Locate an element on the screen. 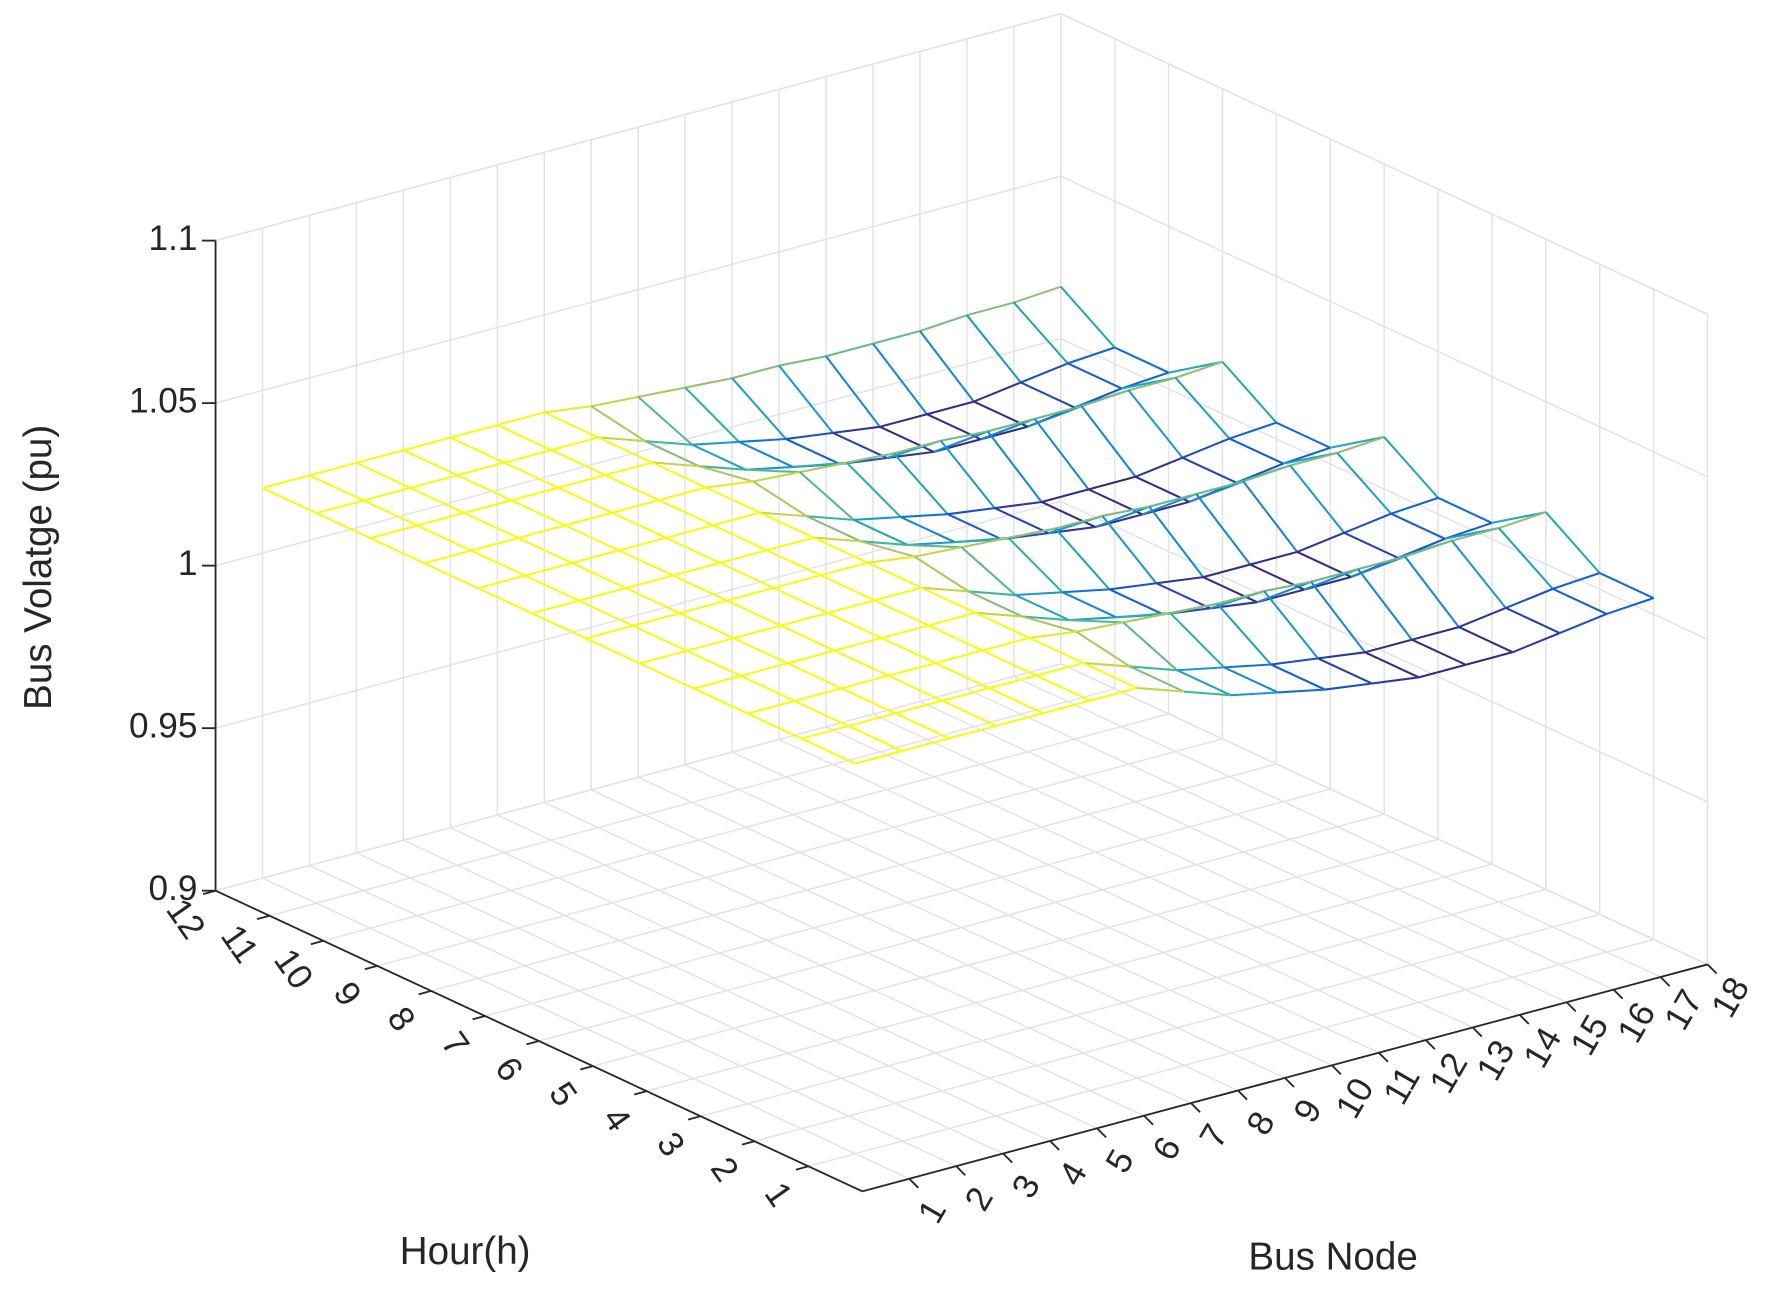  y-tick-label: 2 is located at coordinates (724, 1169).